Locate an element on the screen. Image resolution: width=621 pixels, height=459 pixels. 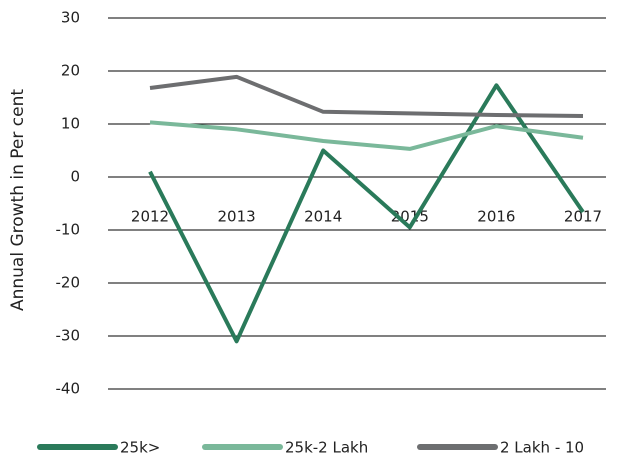
y-axis-label: Annual Growth in Per cent is located at coordinates (18, 200).